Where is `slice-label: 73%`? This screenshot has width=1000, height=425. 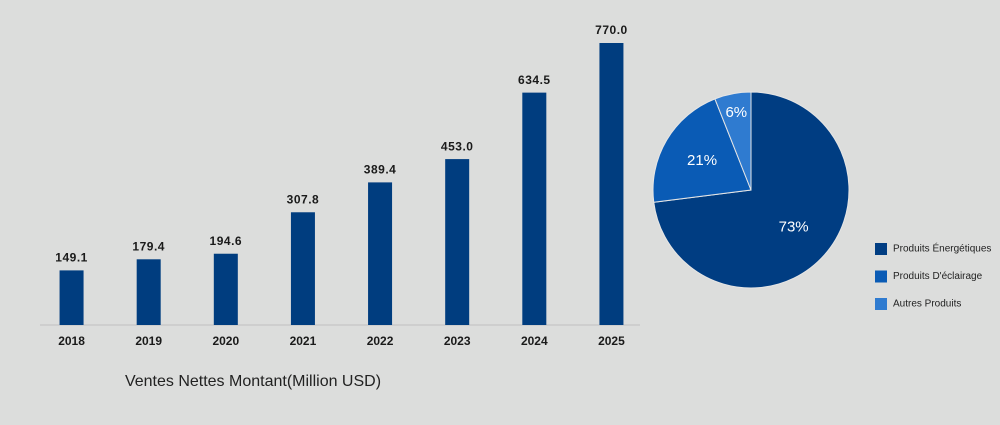
slice-label: 73% is located at coordinates (794, 227).